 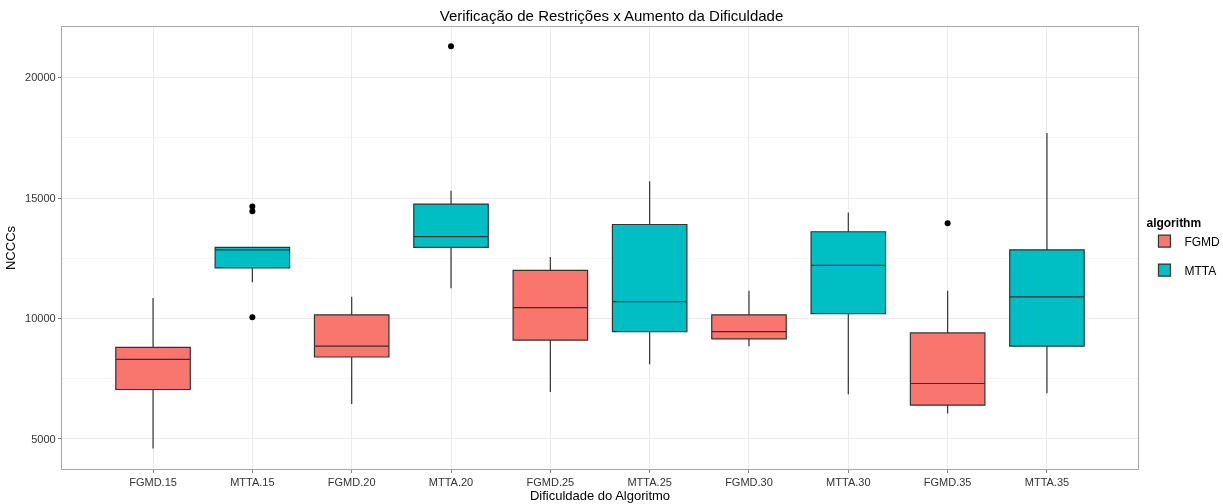 What do you see at coordinates (40, 197) in the screenshot?
I see `y-tick-label: 15000` at bounding box center [40, 197].